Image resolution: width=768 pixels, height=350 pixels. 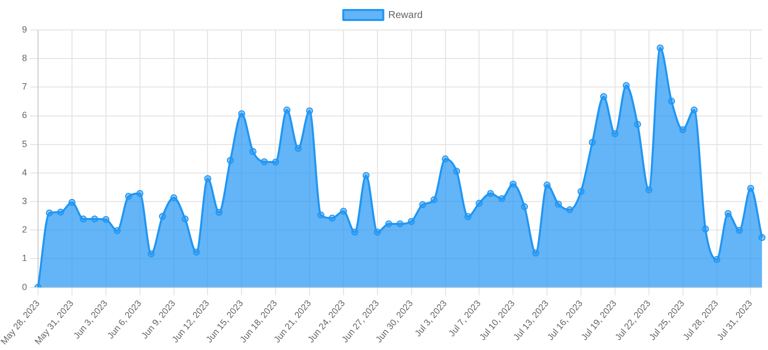 I want to click on y-tick-label: 5, so click(x=25, y=143).